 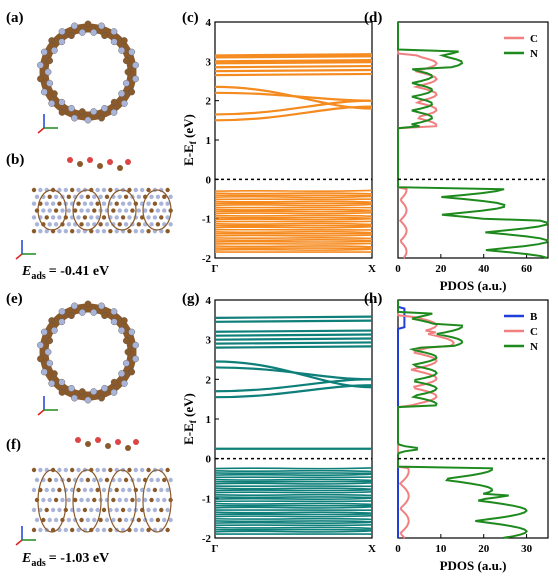 What do you see at coordinates (373, 18) in the screenshot?
I see `panel-label-d: (d)` at bounding box center [373, 18].